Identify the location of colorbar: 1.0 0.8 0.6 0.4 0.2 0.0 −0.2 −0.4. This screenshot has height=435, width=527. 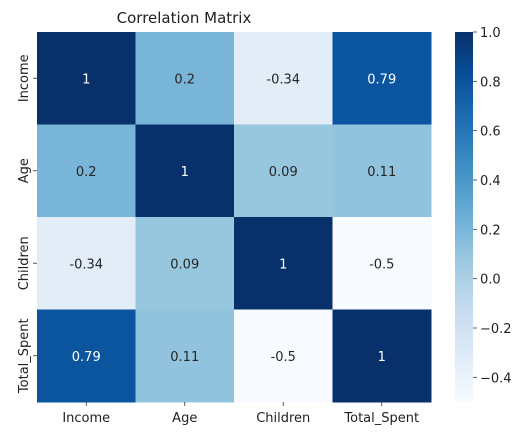
(483, 214).